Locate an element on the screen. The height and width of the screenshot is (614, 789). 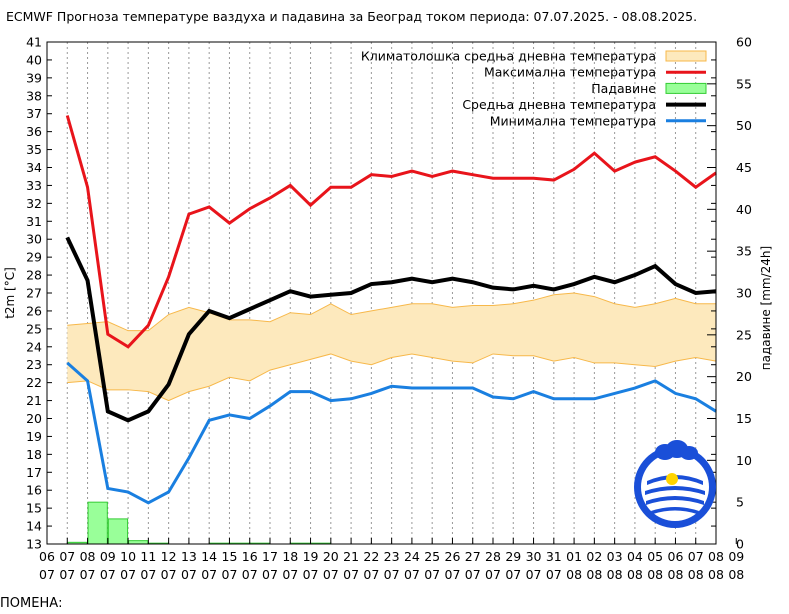
x-tick-day: 20 is located at coordinates (331, 556).